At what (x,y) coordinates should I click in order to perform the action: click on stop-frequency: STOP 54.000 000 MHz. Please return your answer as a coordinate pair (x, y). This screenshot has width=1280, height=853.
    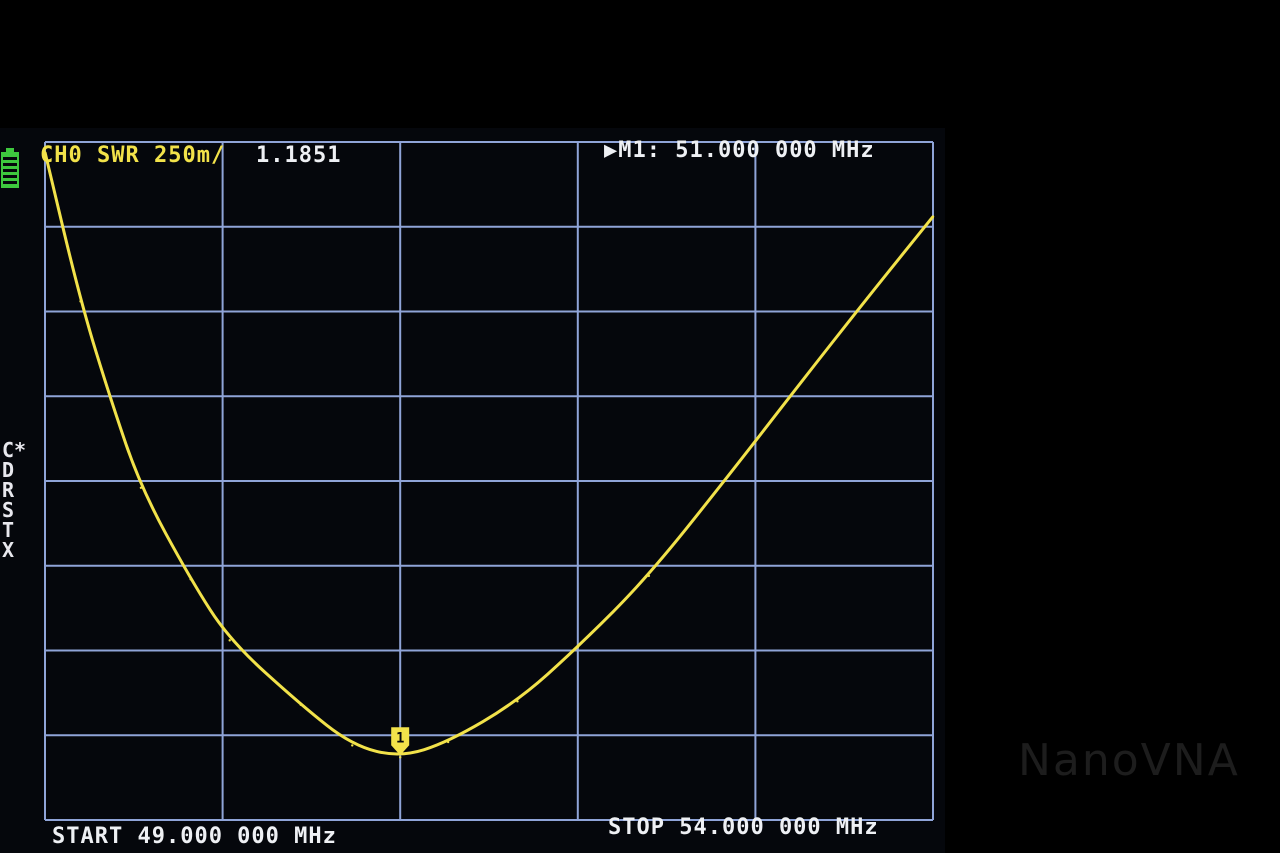
    Looking at the image, I should click on (743, 827).